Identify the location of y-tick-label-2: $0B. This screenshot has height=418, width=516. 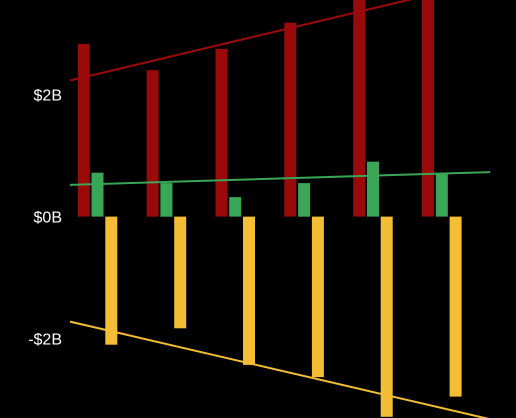
(48, 218).